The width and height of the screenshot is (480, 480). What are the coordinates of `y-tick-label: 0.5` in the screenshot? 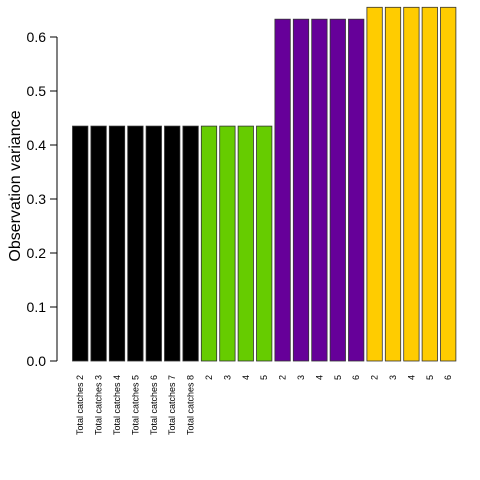 It's located at (37, 91).